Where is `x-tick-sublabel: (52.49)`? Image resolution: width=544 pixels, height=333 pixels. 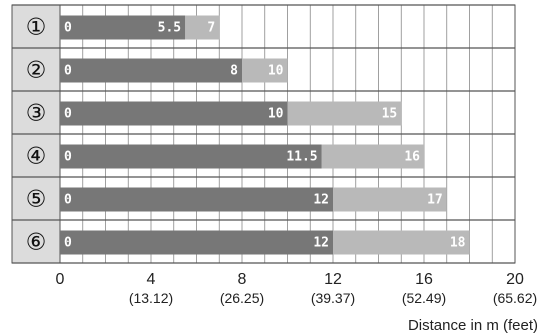 x-tick-sublabel: (52.49) is located at coordinates (424, 298).